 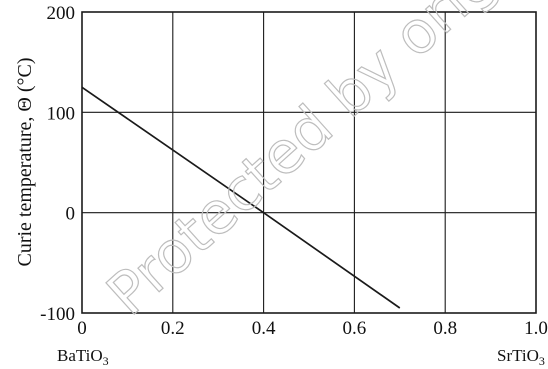 What do you see at coordinates (355, 328) in the screenshot?
I see `x-tick-label: 0.6` at bounding box center [355, 328].